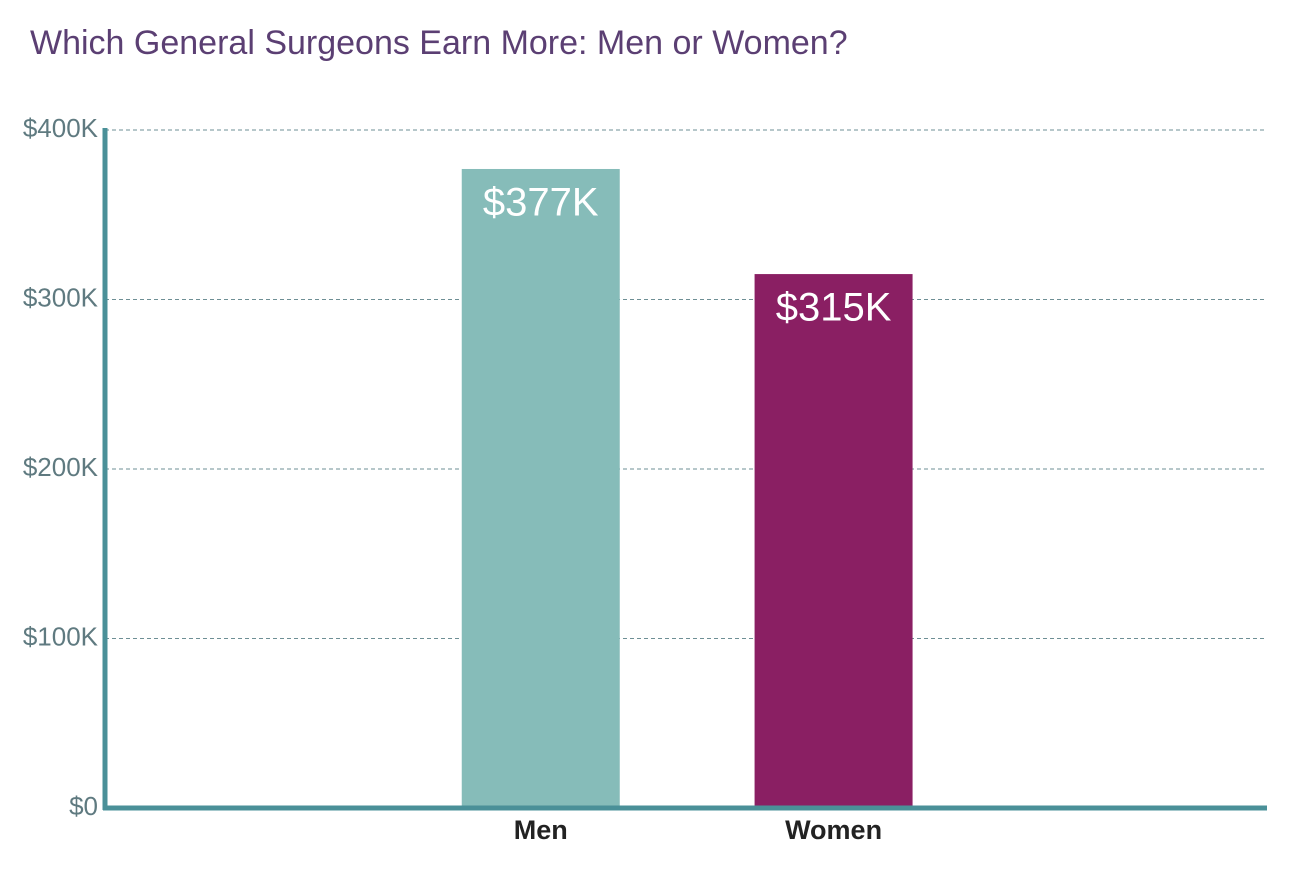 The width and height of the screenshot is (1290, 878). I want to click on y-tick-label: $0, so click(83, 806).